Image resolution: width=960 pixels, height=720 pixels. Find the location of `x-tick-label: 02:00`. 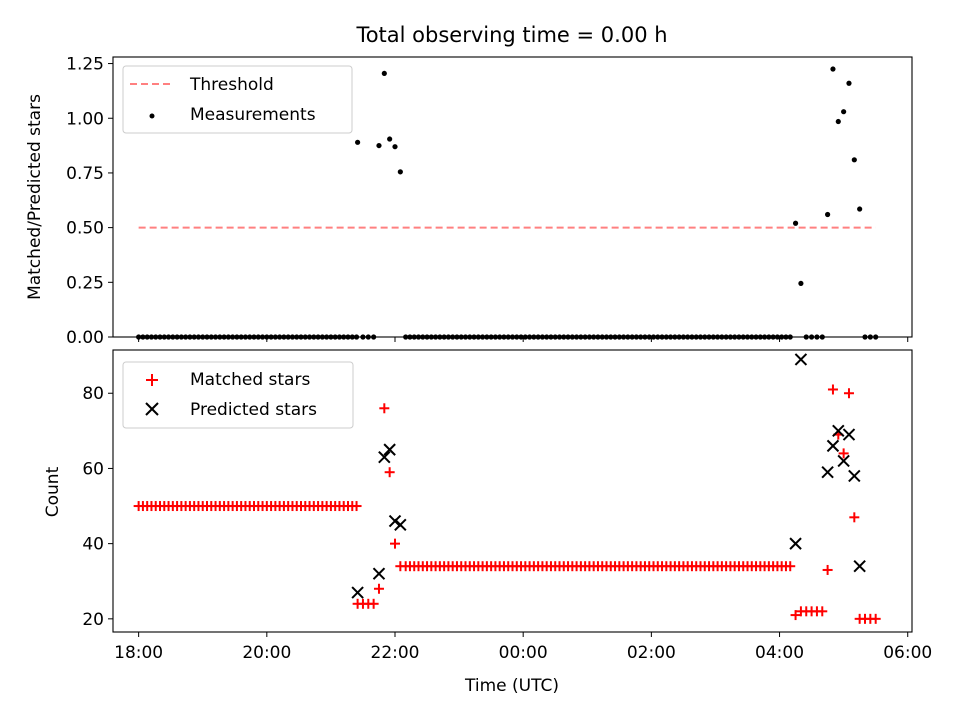

x-tick-label: 02:00 is located at coordinates (651, 653).